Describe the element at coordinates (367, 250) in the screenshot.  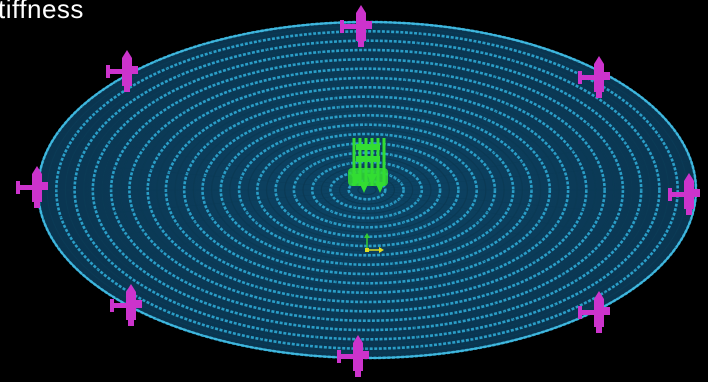
I see `axis-origin` at that location.